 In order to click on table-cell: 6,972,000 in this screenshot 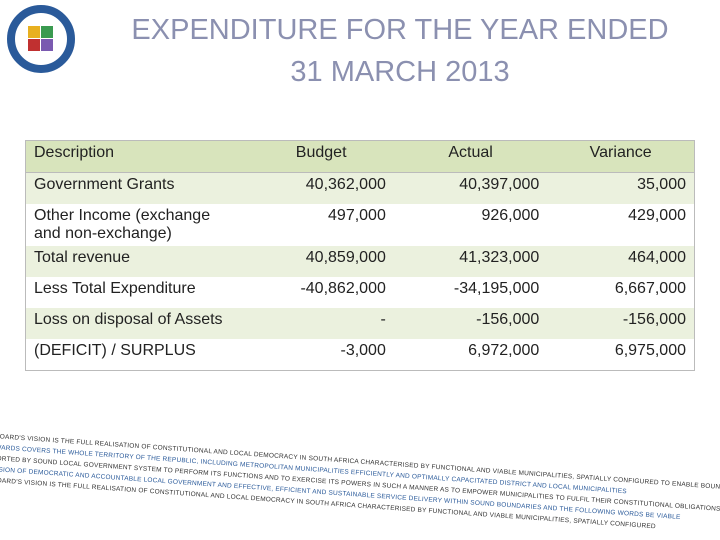, I will do `click(470, 355)`.